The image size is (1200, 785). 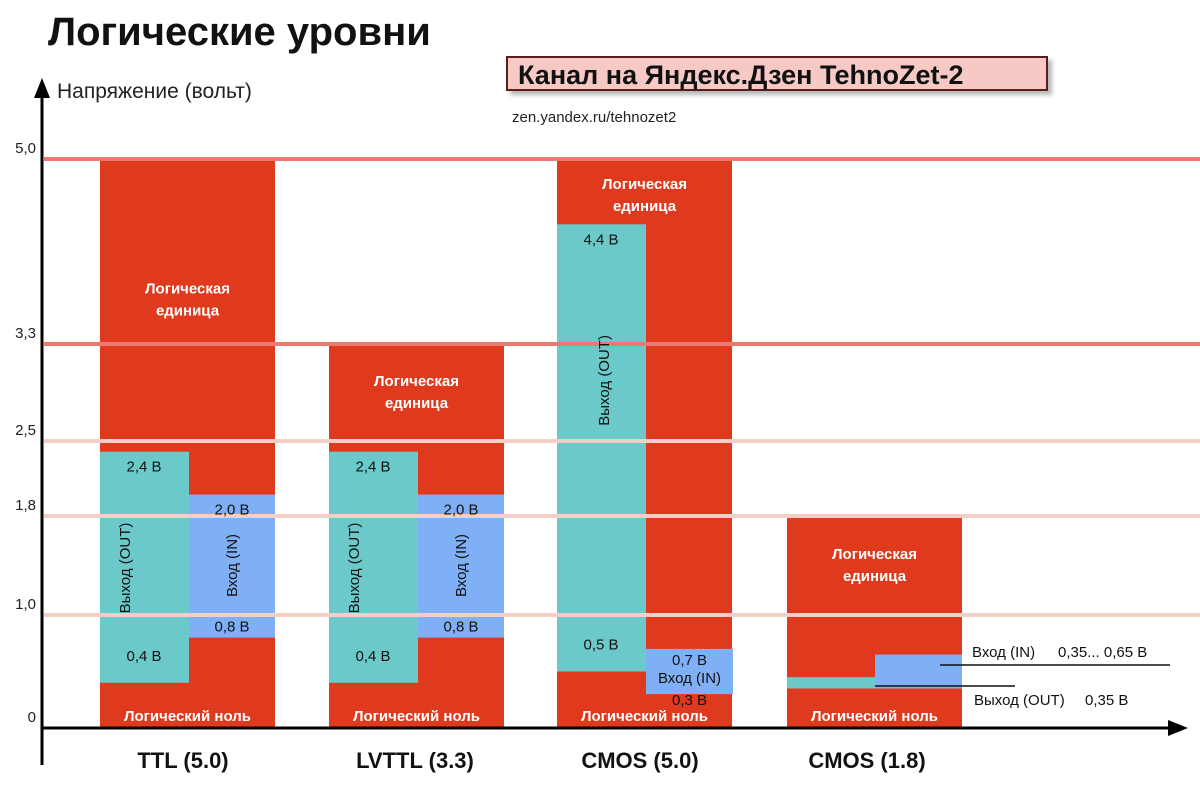 I want to click on group-3-in-high-value: 0,7 В, so click(x=689, y=660).